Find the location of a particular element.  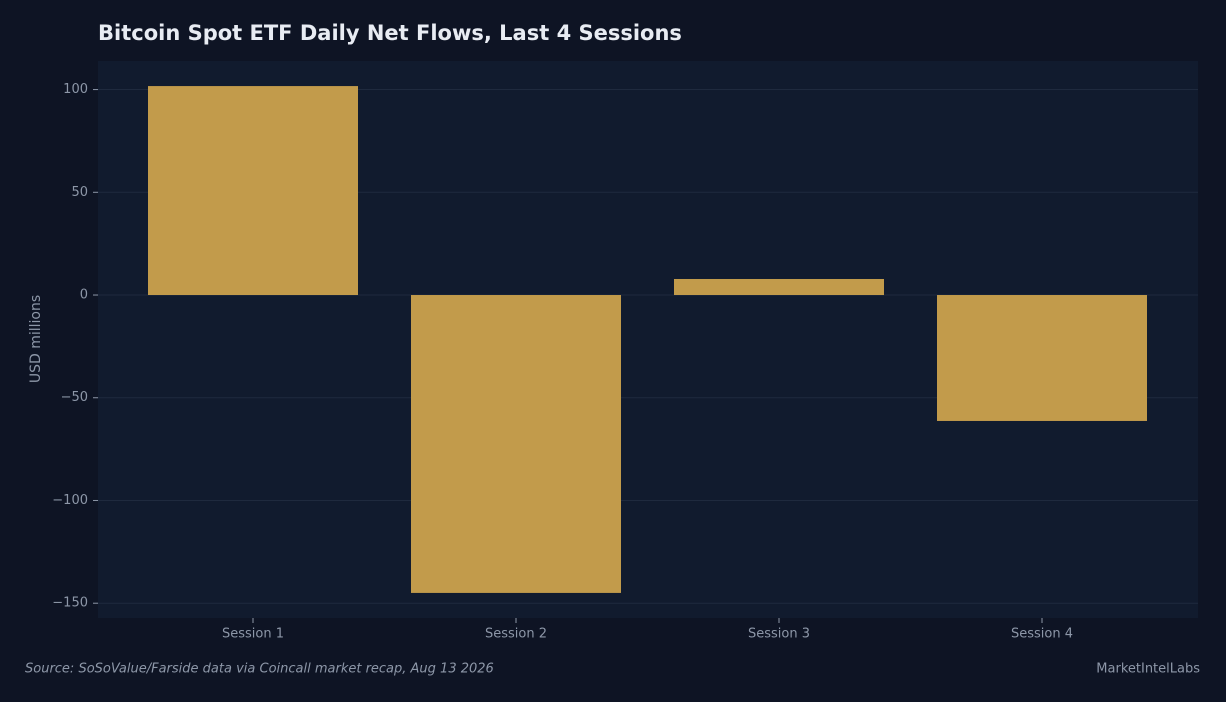

x-tick-label: Session 2 is located at coordinates (516, 634).